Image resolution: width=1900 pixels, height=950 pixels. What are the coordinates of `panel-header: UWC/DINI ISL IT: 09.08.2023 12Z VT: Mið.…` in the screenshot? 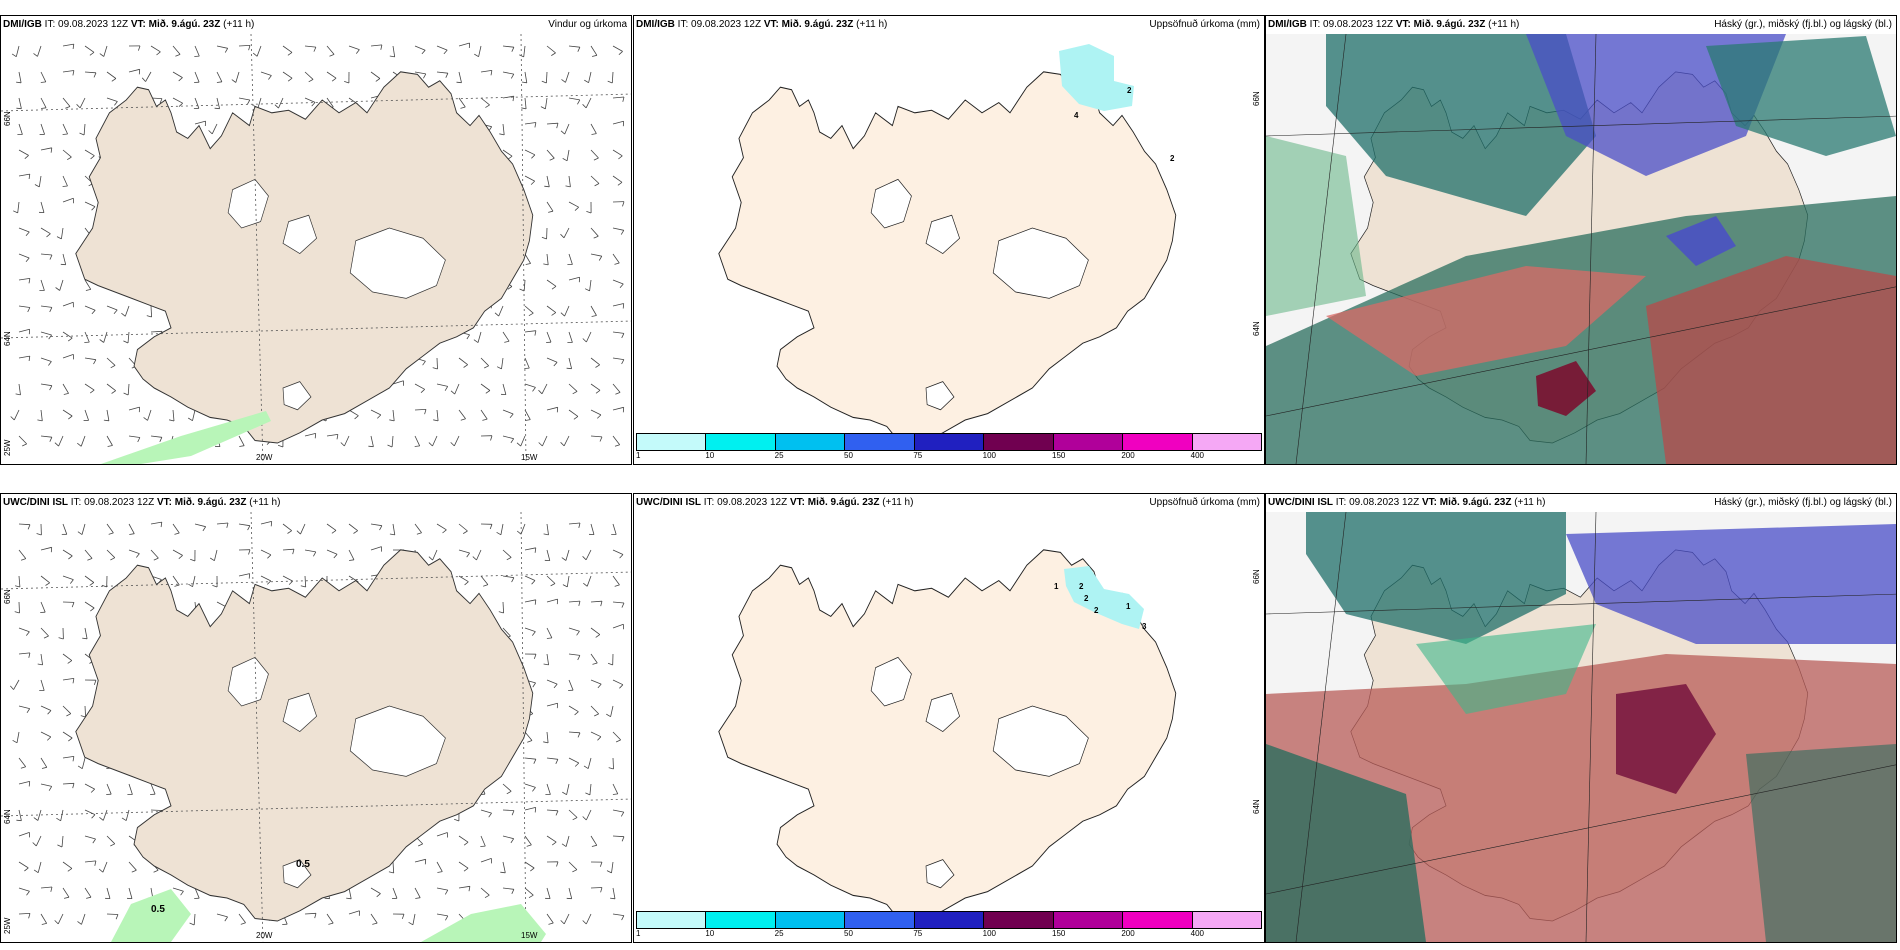 It's located at (775, 502).